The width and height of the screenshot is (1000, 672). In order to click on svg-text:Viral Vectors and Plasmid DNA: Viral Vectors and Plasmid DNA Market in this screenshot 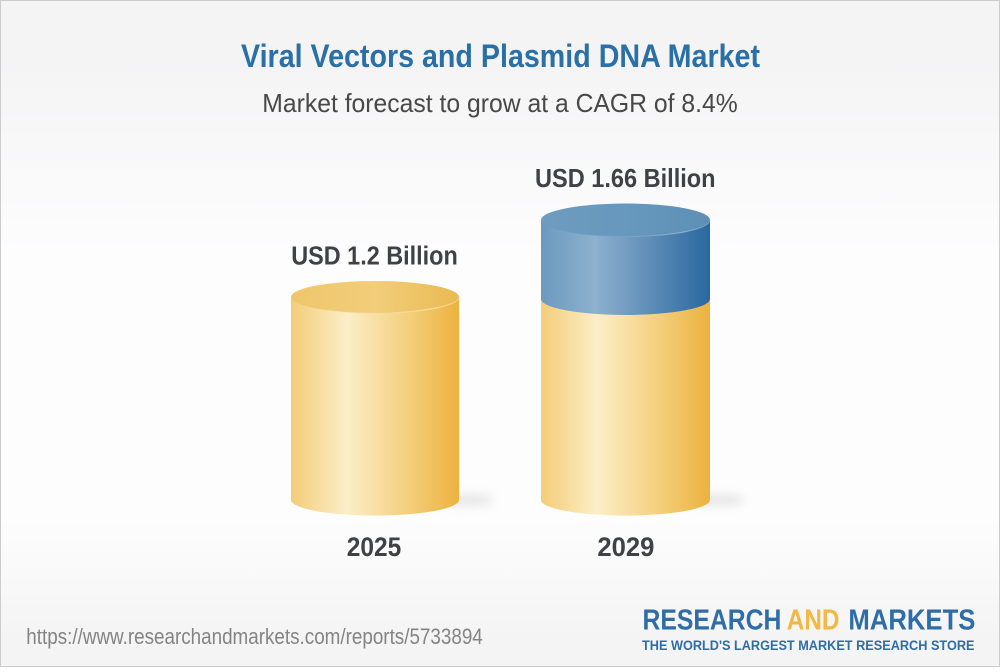, I will do `click(500, 55)`.